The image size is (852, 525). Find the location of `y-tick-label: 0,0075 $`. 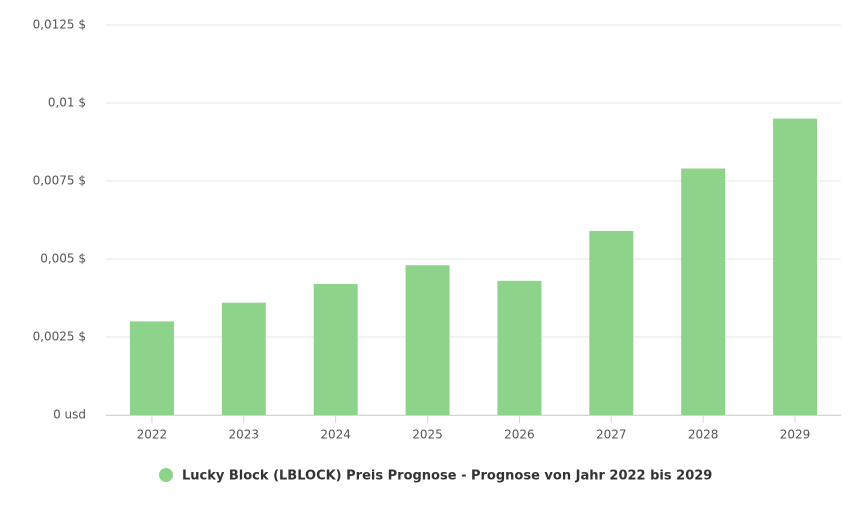

y-tick-label: 0,0075 $ is located at coordinates (59, 181).